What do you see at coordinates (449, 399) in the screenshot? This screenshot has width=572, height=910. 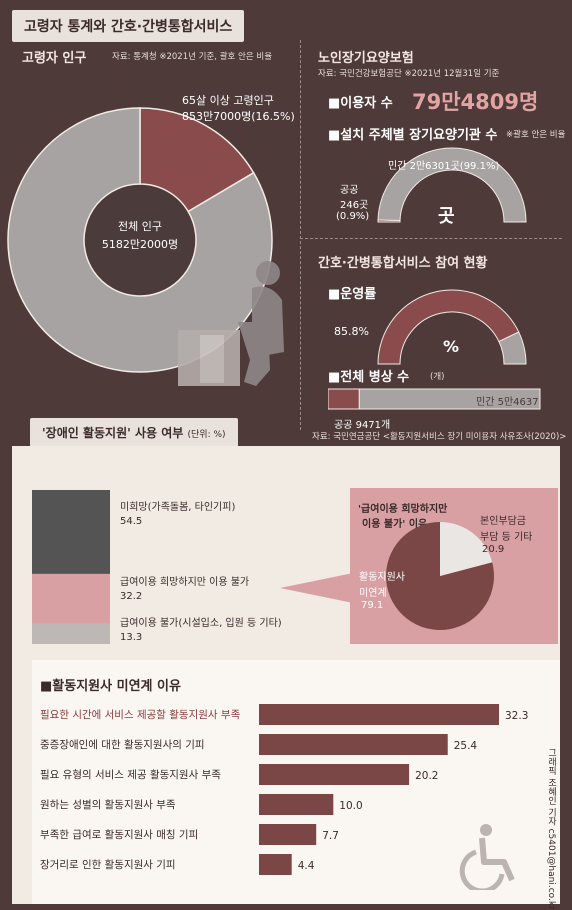 I see `beds-bar-private` at bounding box center [449, 399].